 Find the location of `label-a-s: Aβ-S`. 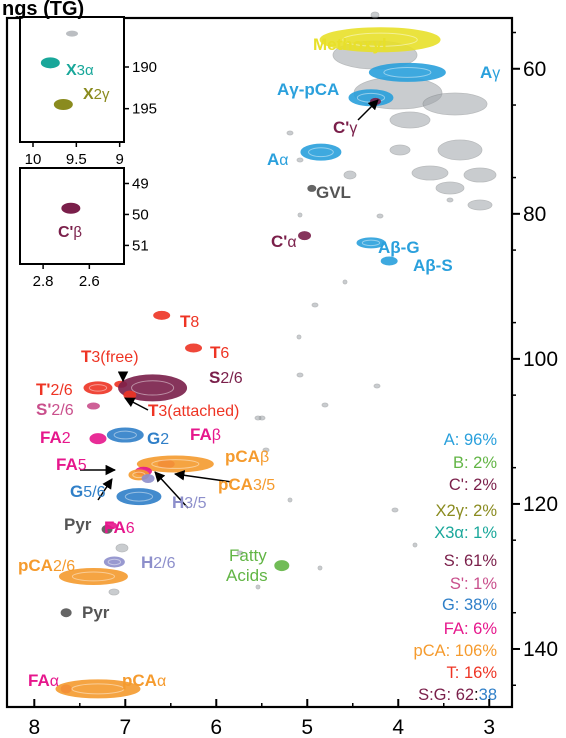

label-a-s: Aβ-S is located at coordinates (433, 265).